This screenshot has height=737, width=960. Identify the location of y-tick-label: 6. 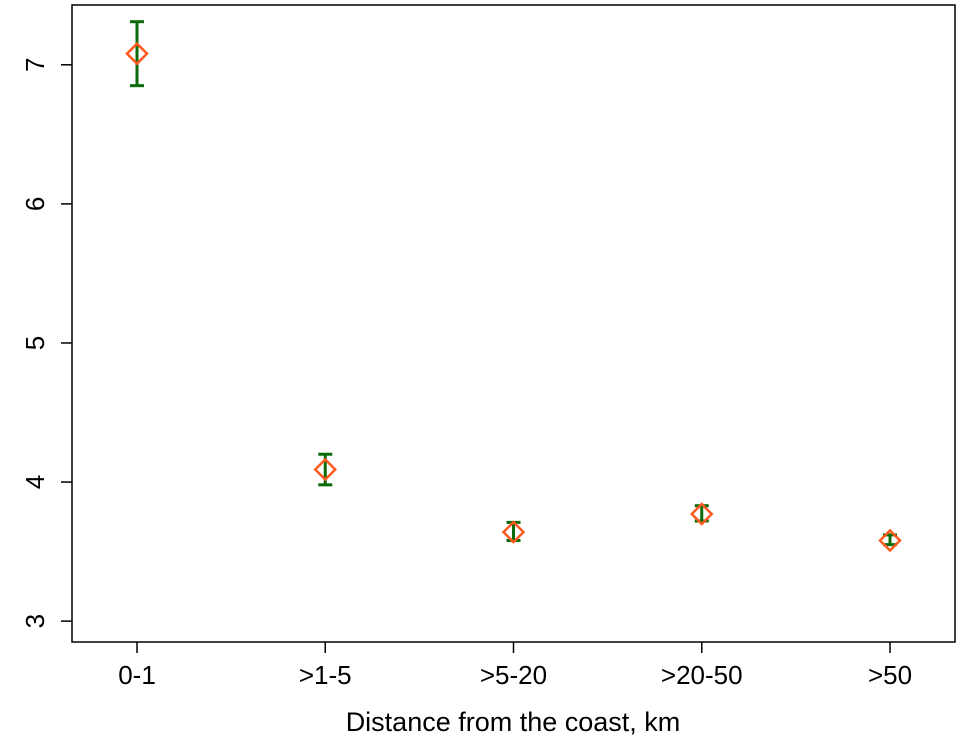
(35, 204).